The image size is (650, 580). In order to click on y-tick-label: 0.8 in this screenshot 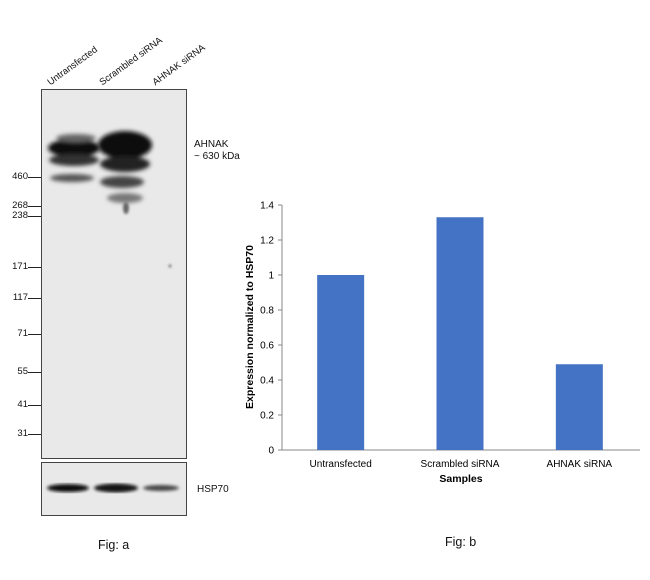, I will do `click(267, 311)`.